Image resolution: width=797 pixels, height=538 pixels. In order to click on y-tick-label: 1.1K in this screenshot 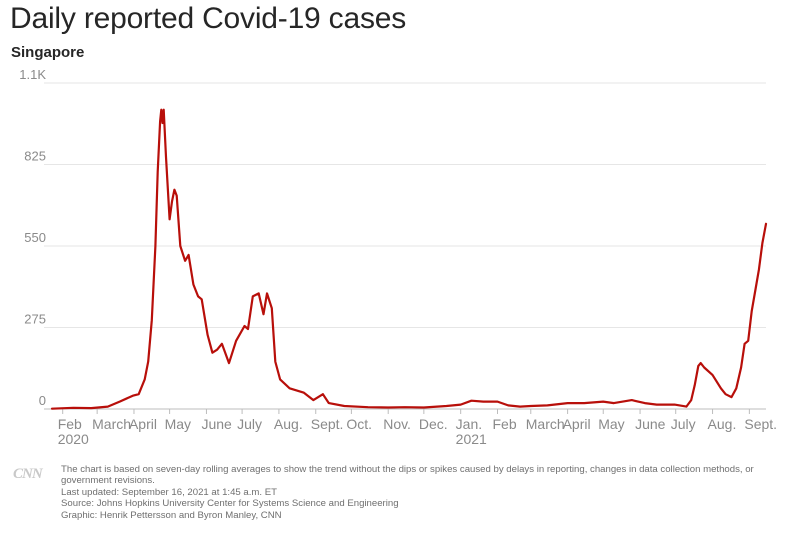, I will do `click(32, 74)`.